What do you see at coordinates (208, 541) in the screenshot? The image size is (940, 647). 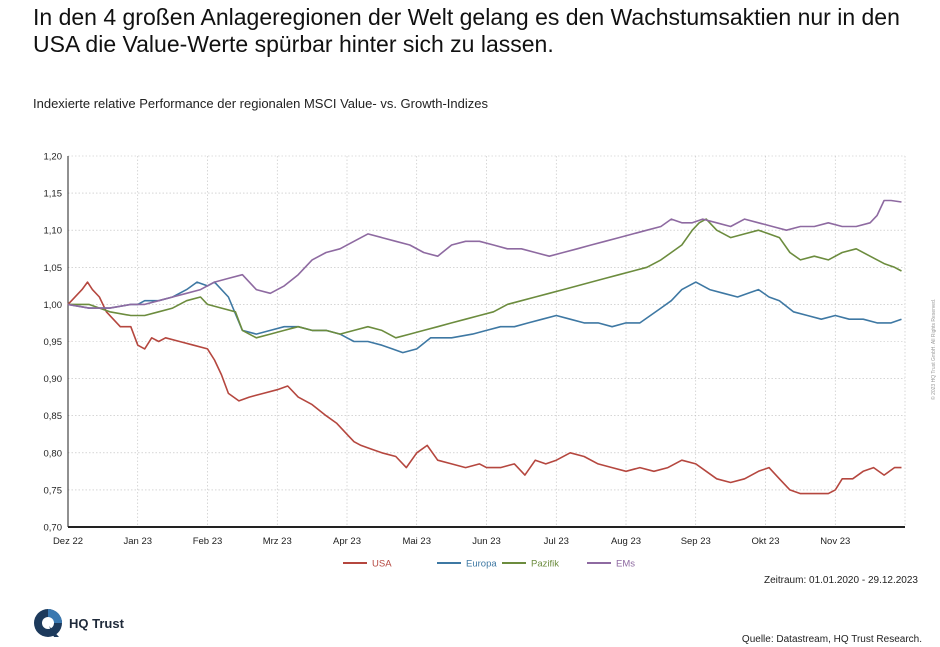 I see `x-tick-label: Feb 23` at bounding box center [208, 541].